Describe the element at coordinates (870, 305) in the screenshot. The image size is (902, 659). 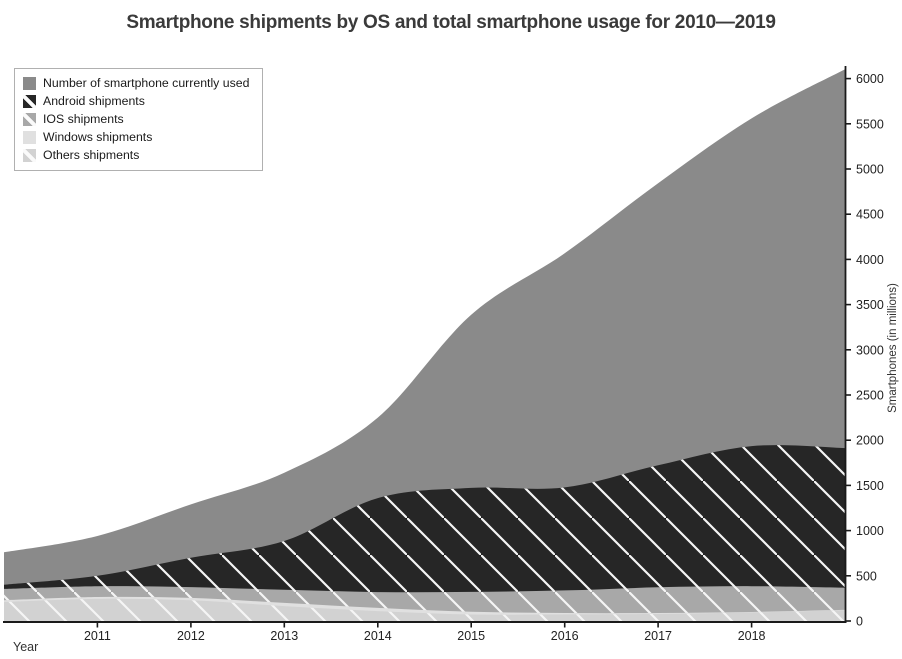
I see `y-tick-label: 3500` at that location.